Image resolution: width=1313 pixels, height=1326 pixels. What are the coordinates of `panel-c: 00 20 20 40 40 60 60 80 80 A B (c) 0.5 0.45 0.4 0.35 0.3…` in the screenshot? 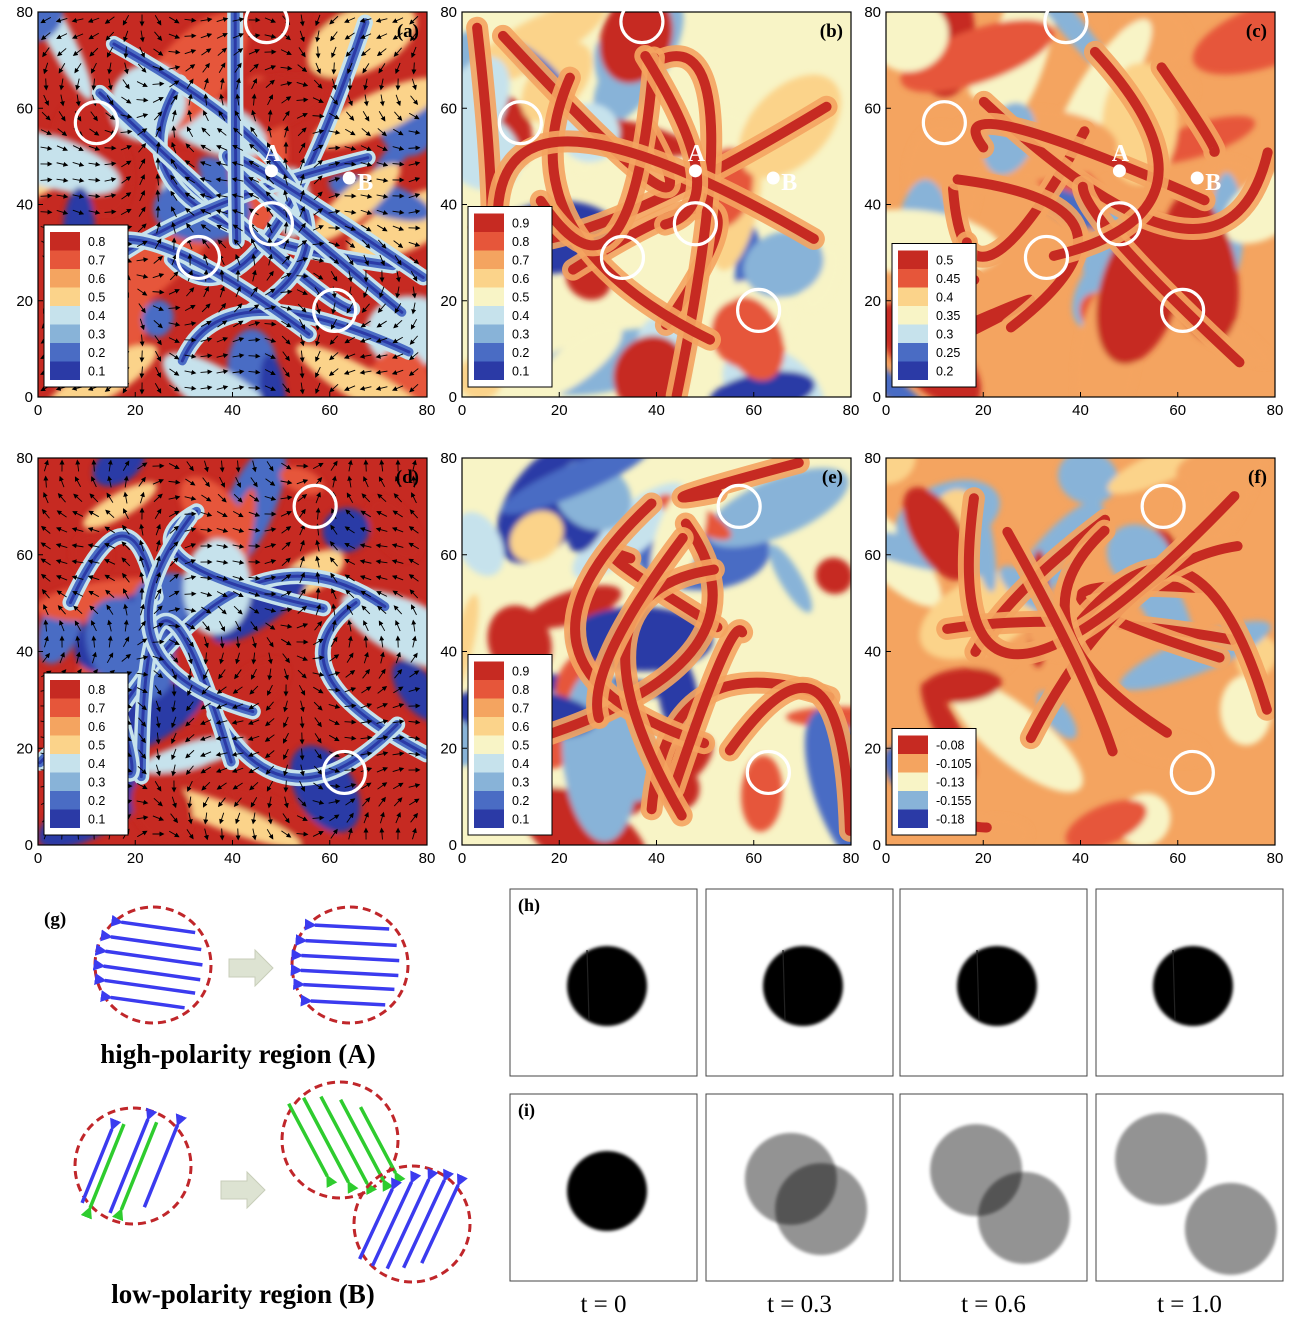 It's located at (1074, 209).